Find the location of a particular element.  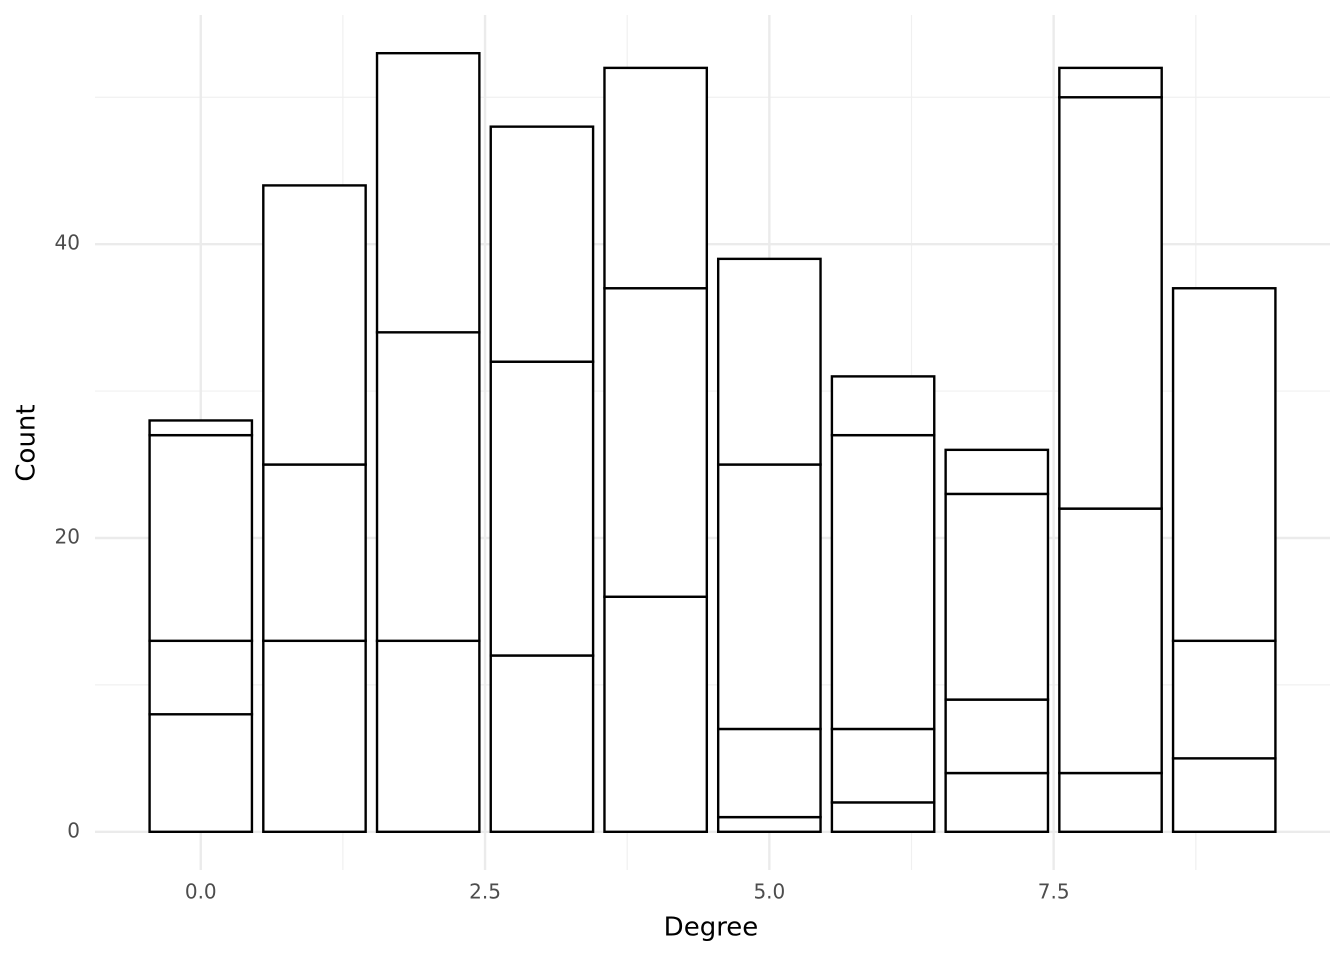

y-tick-label: 20 is located at coordinates (67, 536).